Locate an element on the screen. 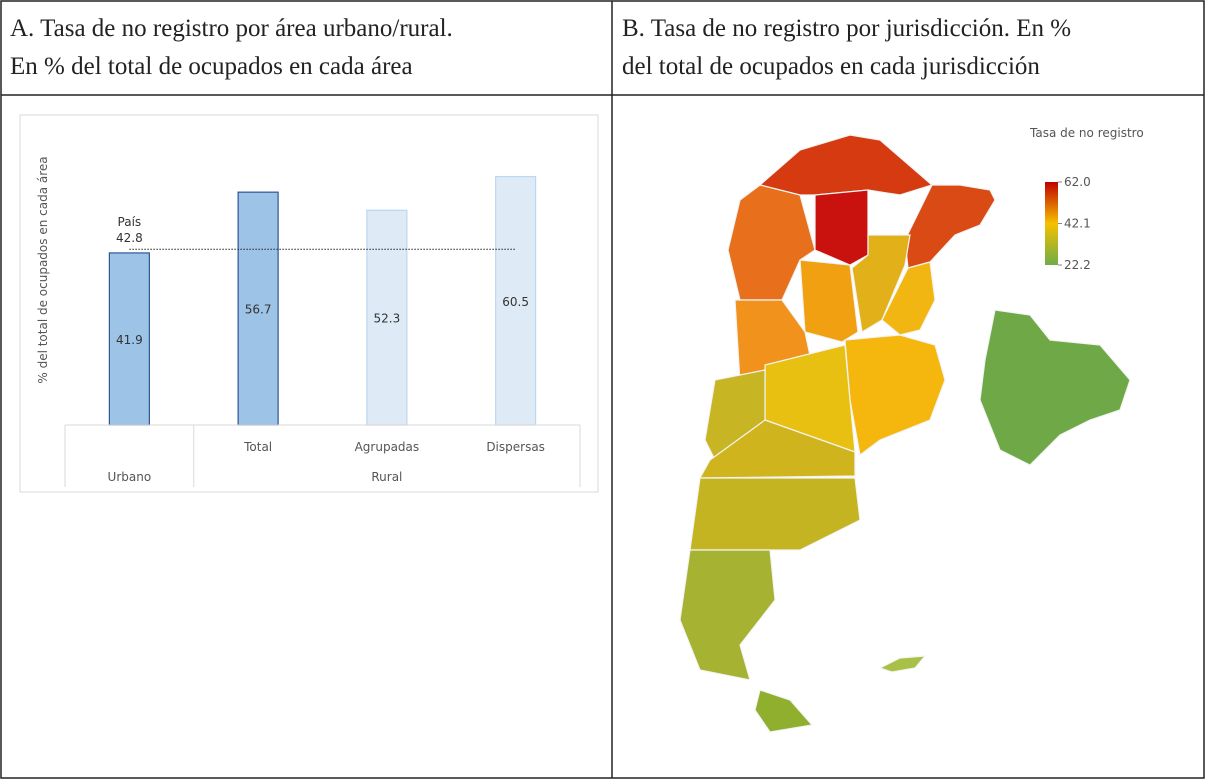  y-axis-label: % del total de ocupados en cada área is located at coordinates (43, 269).